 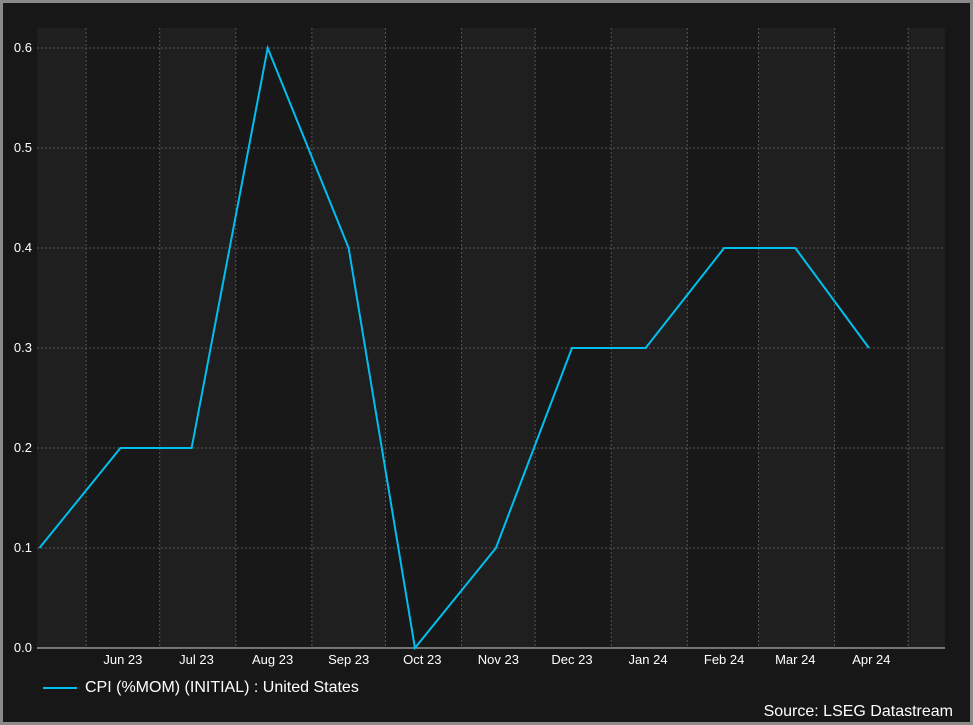 What do you see at coordinates (60, 688) in the screenshot?
I see `legend-swatch` at bounding box center [60, 688].